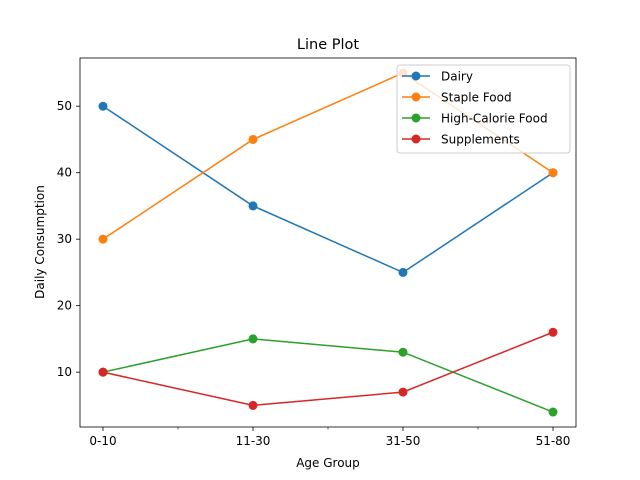 The width and height of the screenshot is (640, 480). What do you see at coordinates (64, 106) in the screenshot?
I see `y-tick-label: 50` at bounding box center [64, 106].